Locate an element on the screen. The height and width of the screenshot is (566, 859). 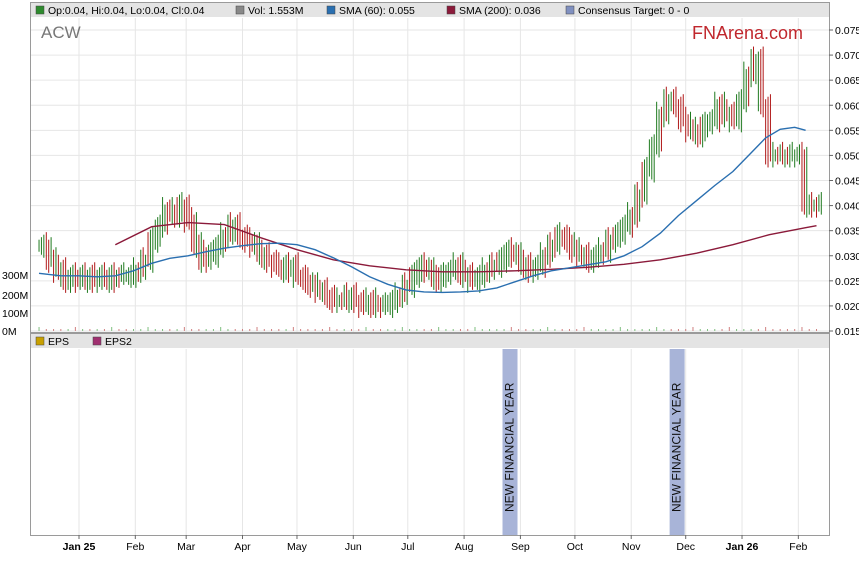
legend-entry: SMA (60): 0.055 is located at coordinates (377, 11).